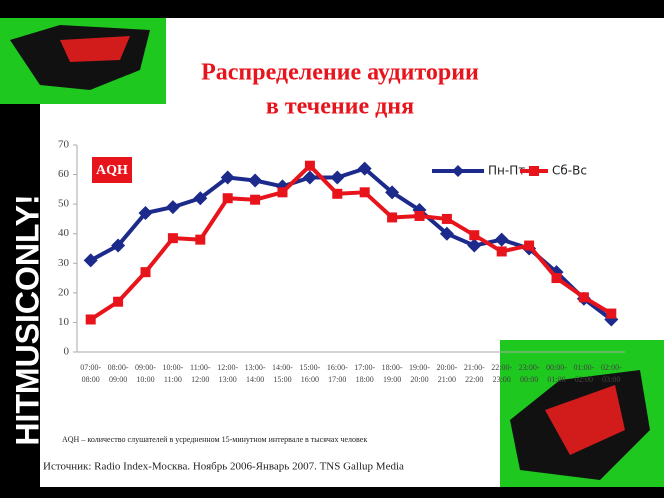 The image size is (664, 503). What do you see at coordinates (90, 367) in the screenshot?
I see `x-tick-label: 07:00-` at bounding box center [90, 367].